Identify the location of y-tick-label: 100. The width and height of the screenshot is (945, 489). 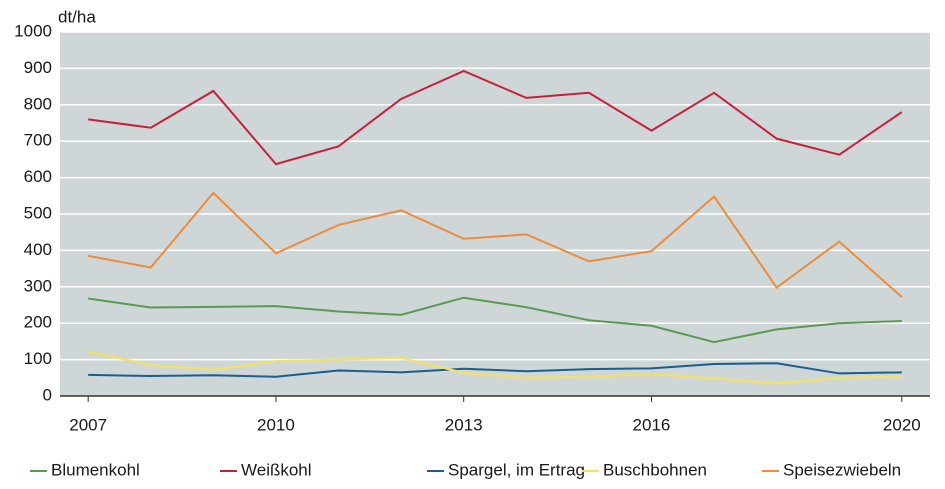
(38, 358).